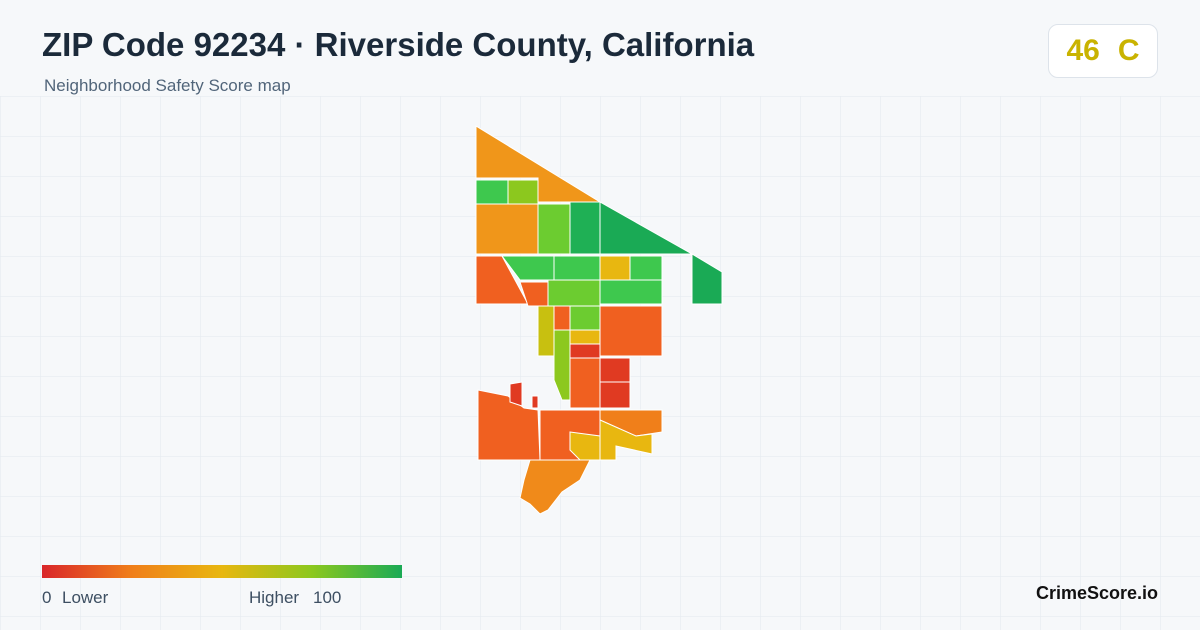 This screenshot has width=1200, height=630. I want to click on score: 46, so click(1083, 50).